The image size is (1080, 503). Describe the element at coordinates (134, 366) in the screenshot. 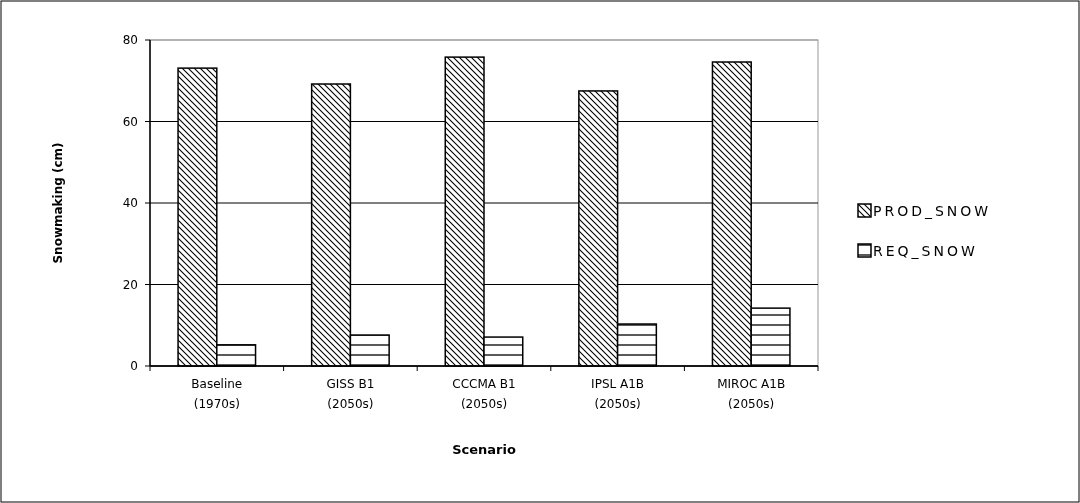

I see `y-tick-label: 0` at that location.